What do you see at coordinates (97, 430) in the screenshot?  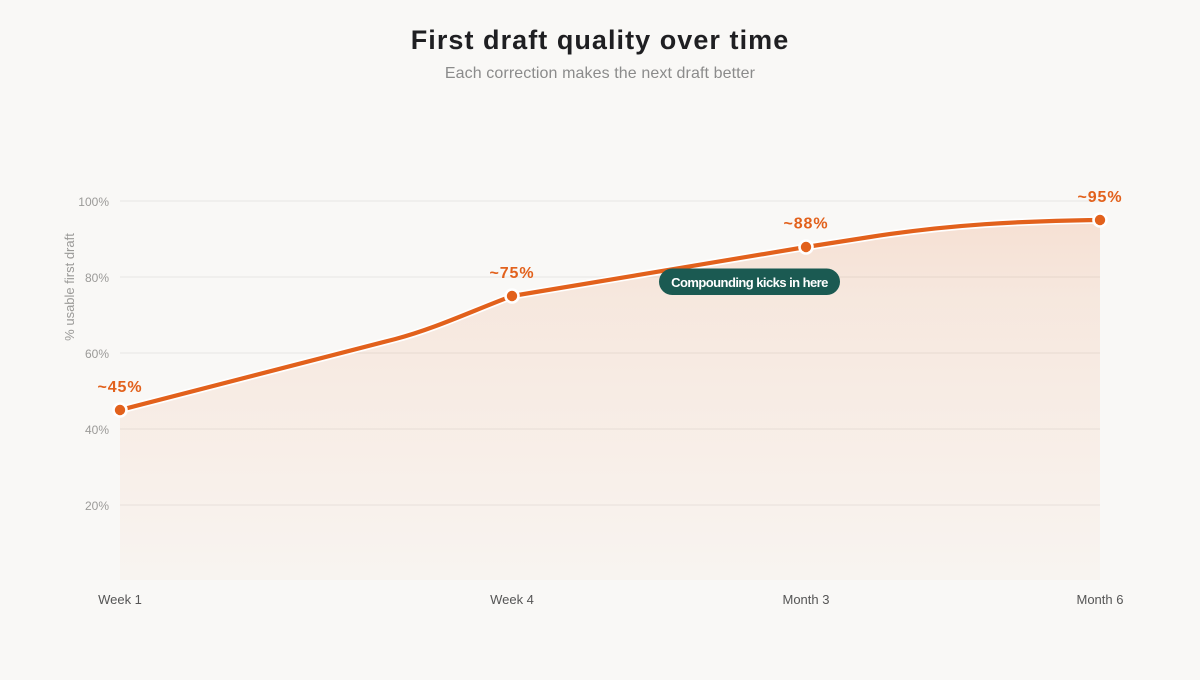 I see `svg-text: 40%` at bounding box center [97, 430].